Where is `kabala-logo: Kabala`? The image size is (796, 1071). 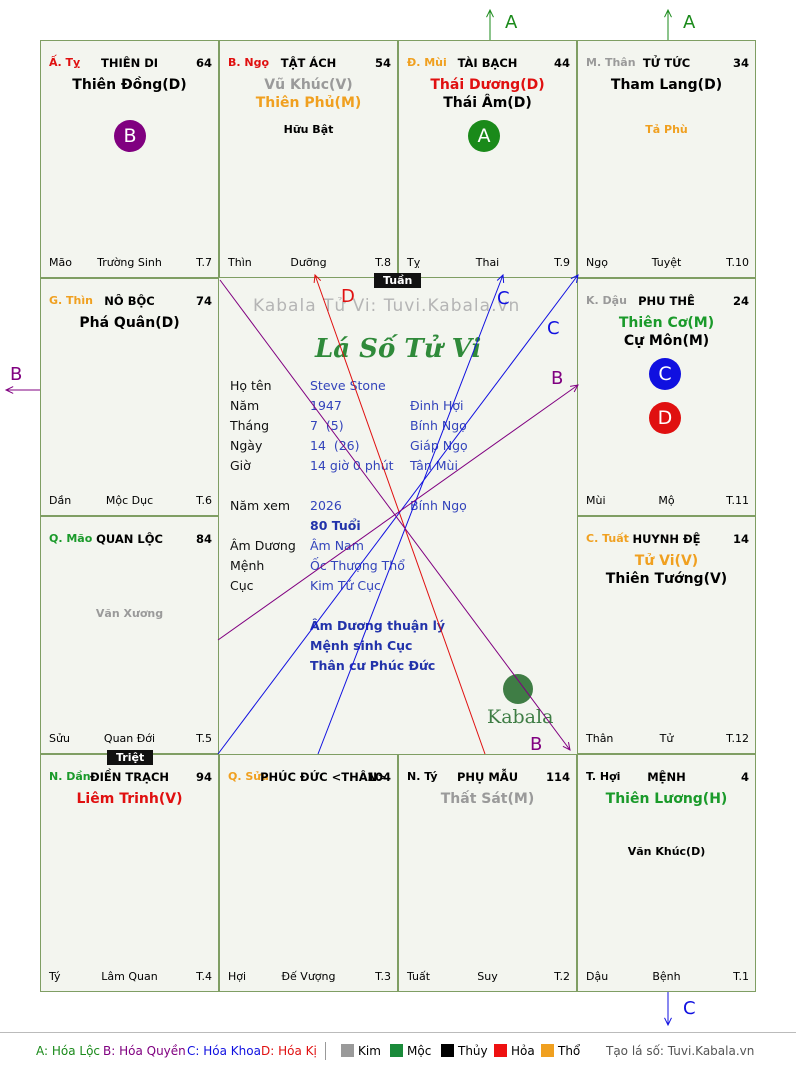
kabala-logo: Kabala is located at coordinates (522, 704).